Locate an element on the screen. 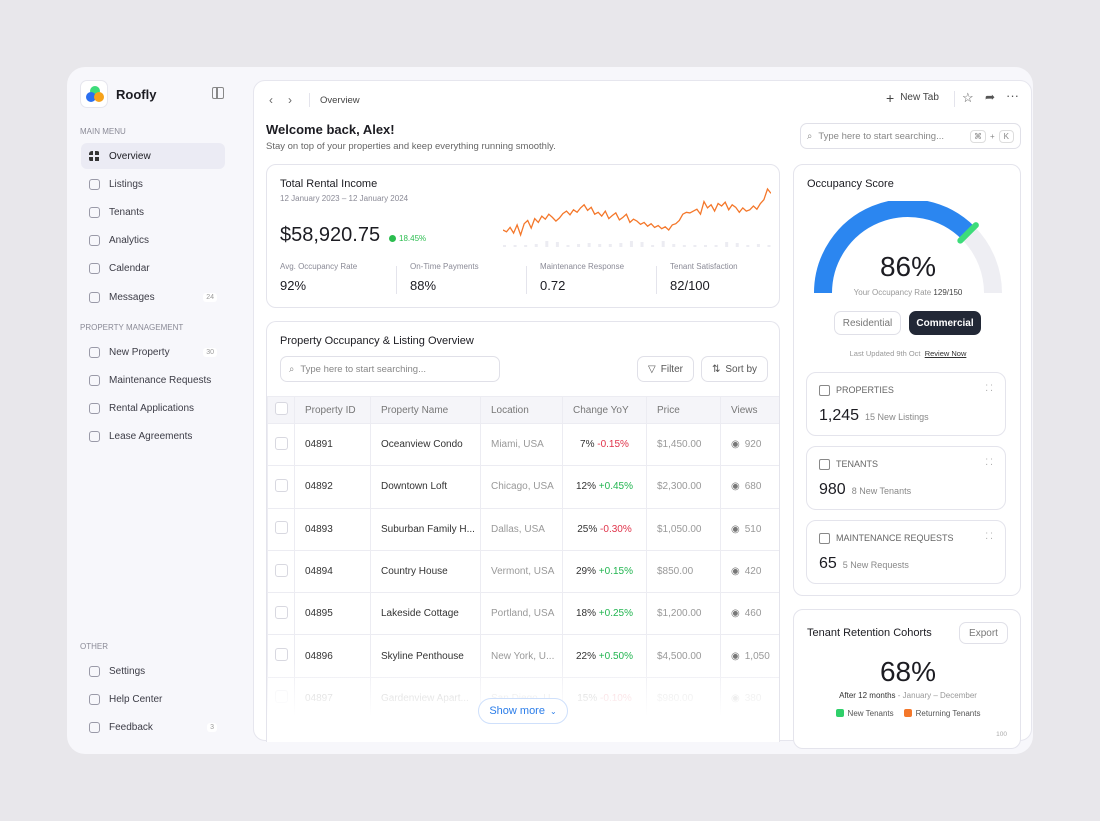  phone-icon is located at coordinates (94, 408).